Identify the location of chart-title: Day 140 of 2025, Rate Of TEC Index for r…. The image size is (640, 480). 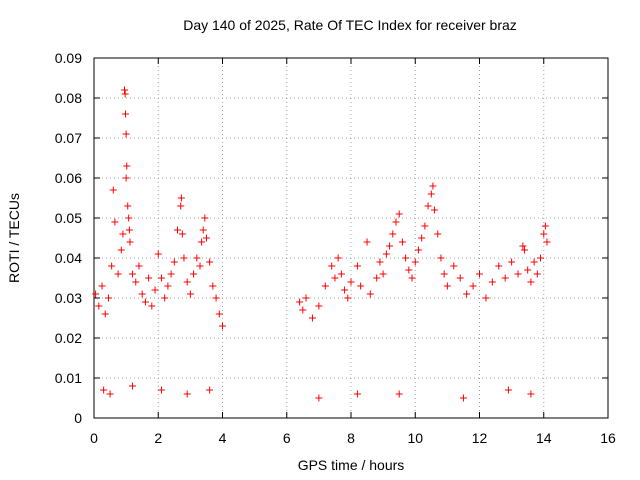
(350, 25).